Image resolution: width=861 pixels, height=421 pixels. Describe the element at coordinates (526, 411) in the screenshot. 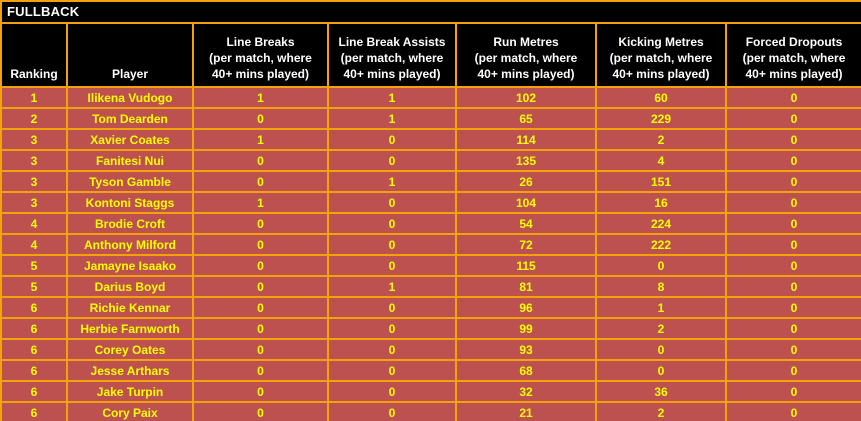

I see `cell-run-metres: 21` at that location.